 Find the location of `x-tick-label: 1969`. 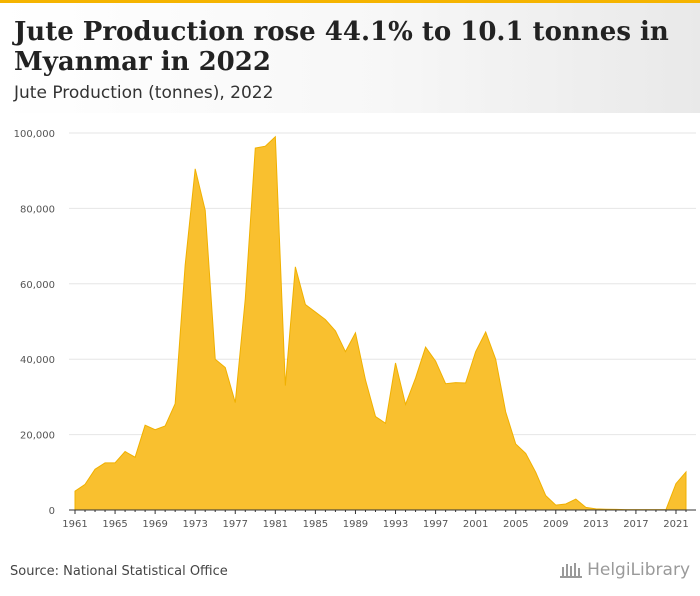

x-tick-label: 1969 is located at coordinates (154, 524).